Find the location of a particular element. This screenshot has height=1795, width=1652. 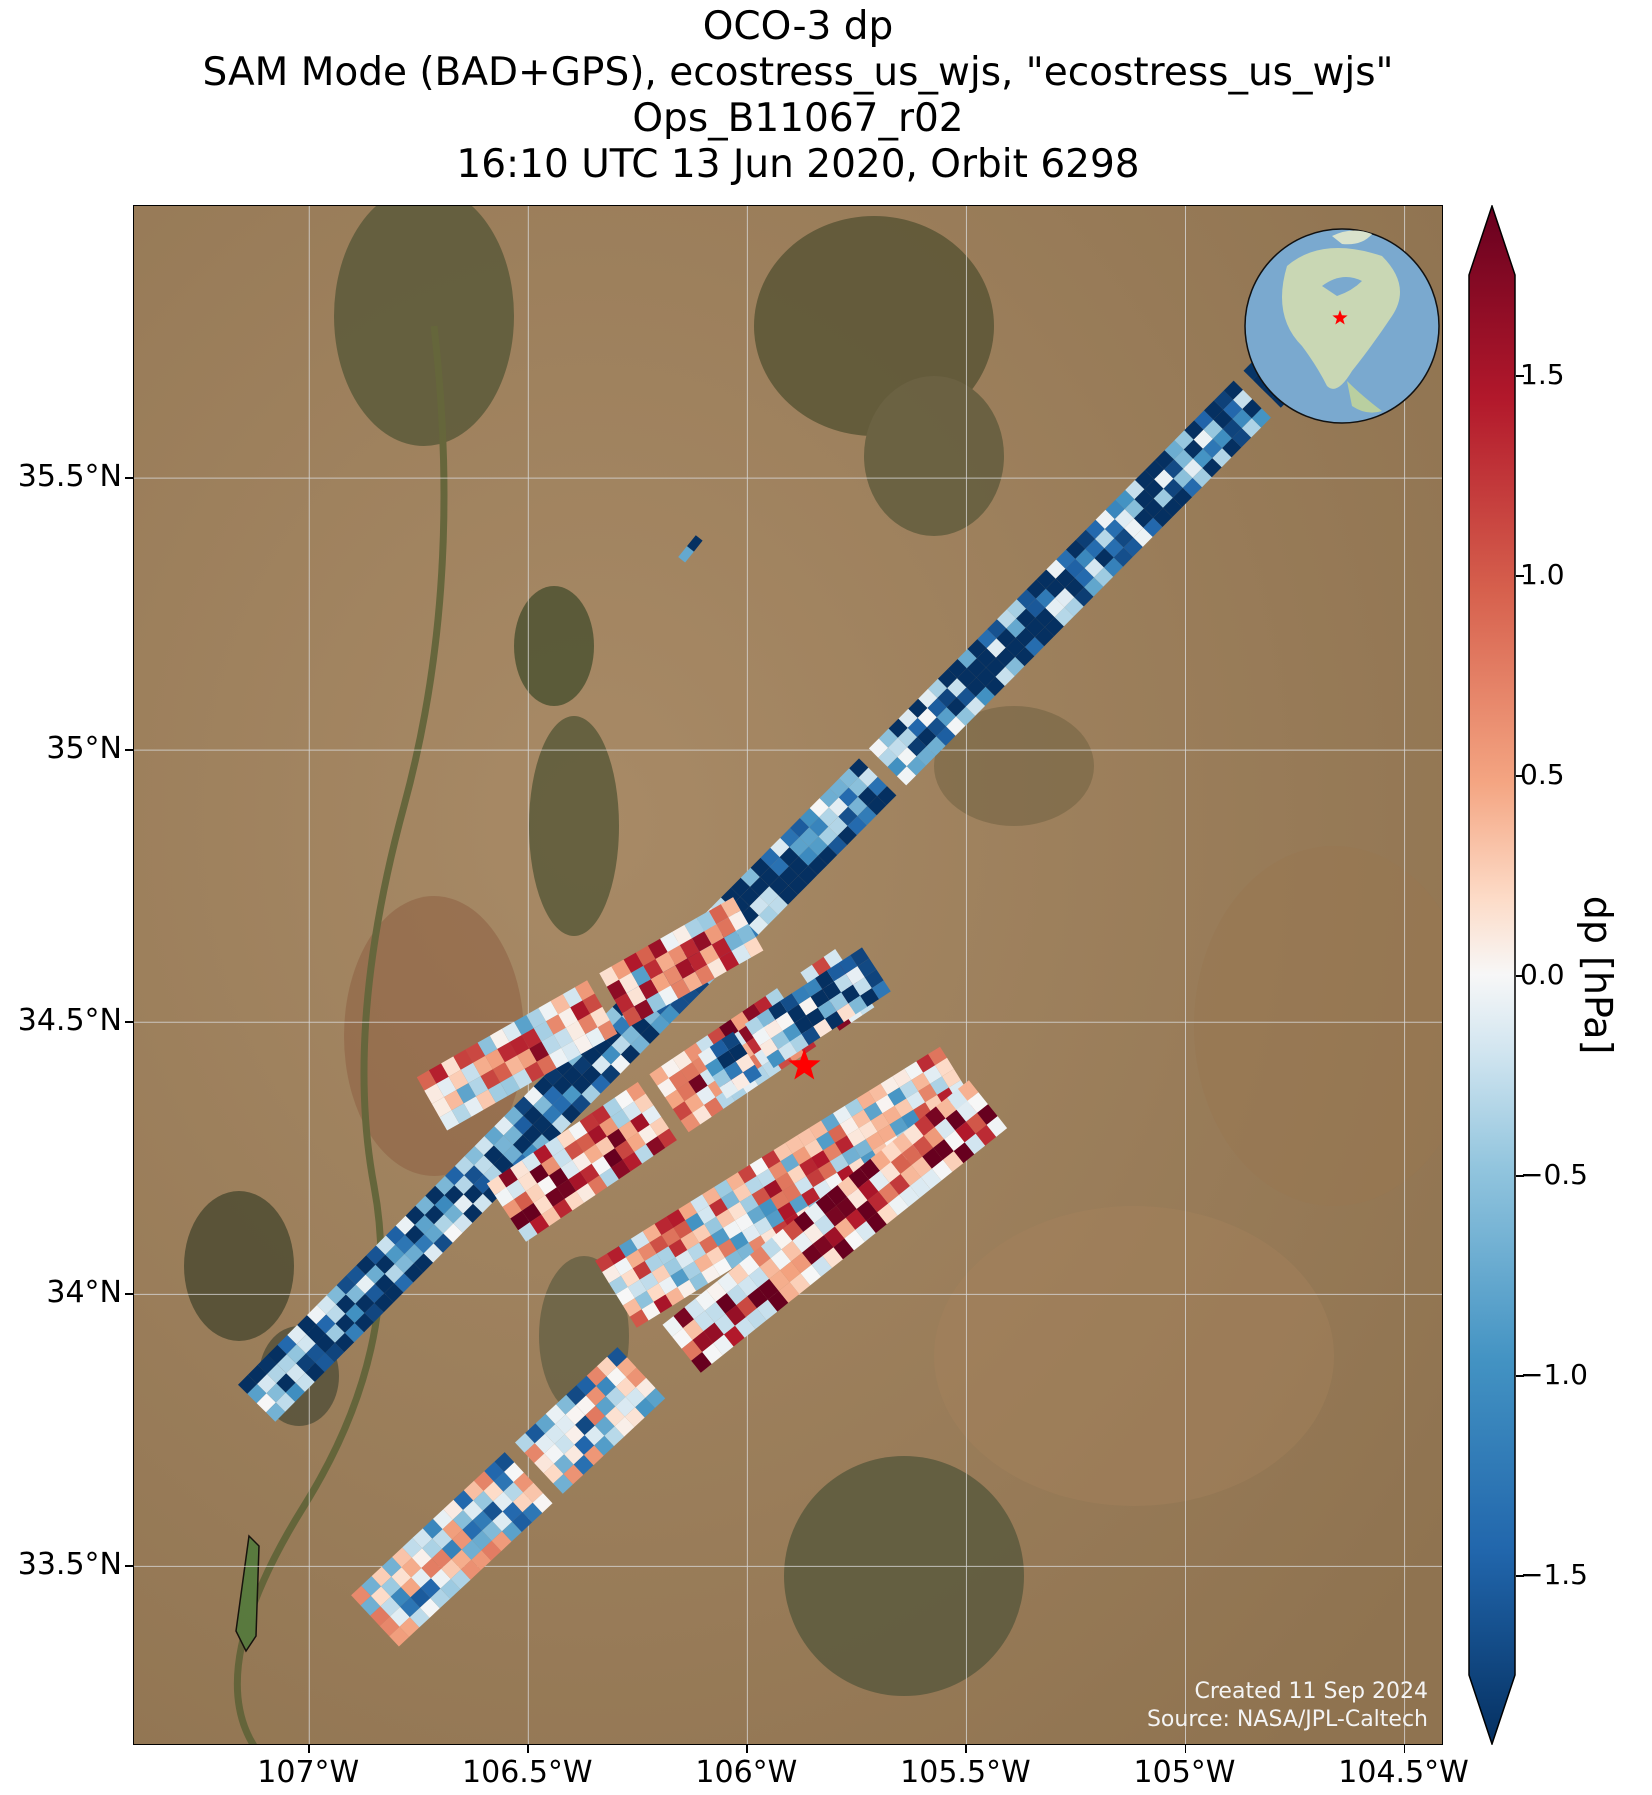

colorbar-tick-label: −0.5 is located at coordinates (1554, 1174).